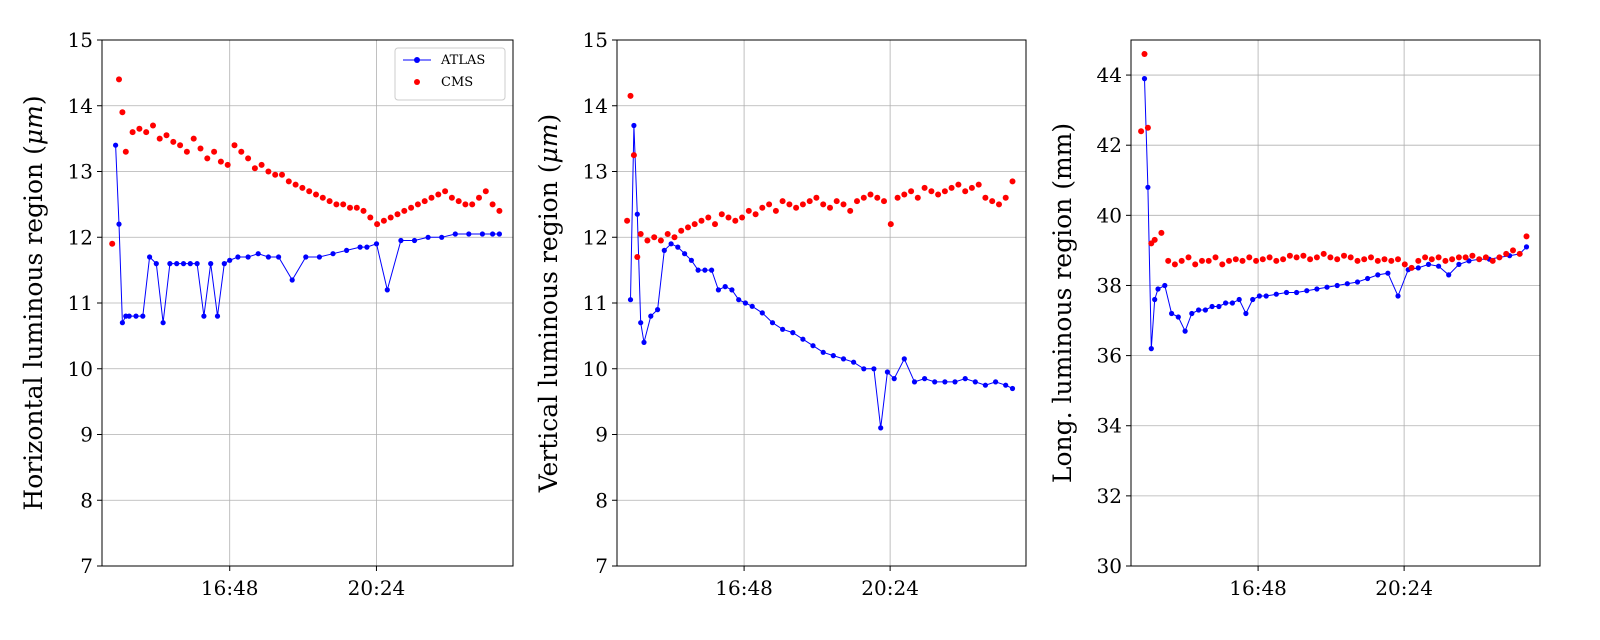  What do you see at coordinates (457, 82) in the screenshot?
I see `legend-label: CMS` at bounding box center [457, 82].